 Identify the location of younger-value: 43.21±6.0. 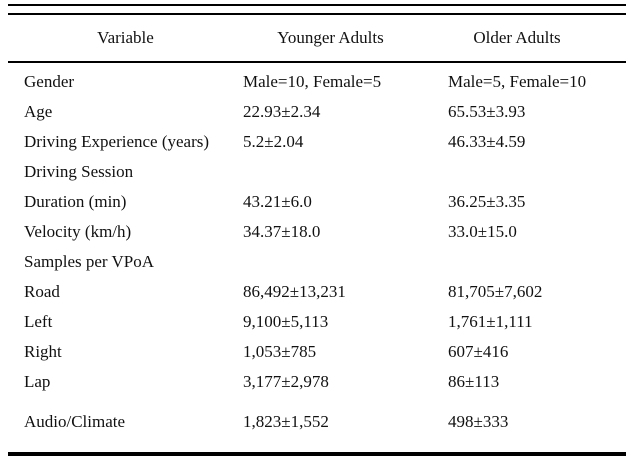
(277, 201).